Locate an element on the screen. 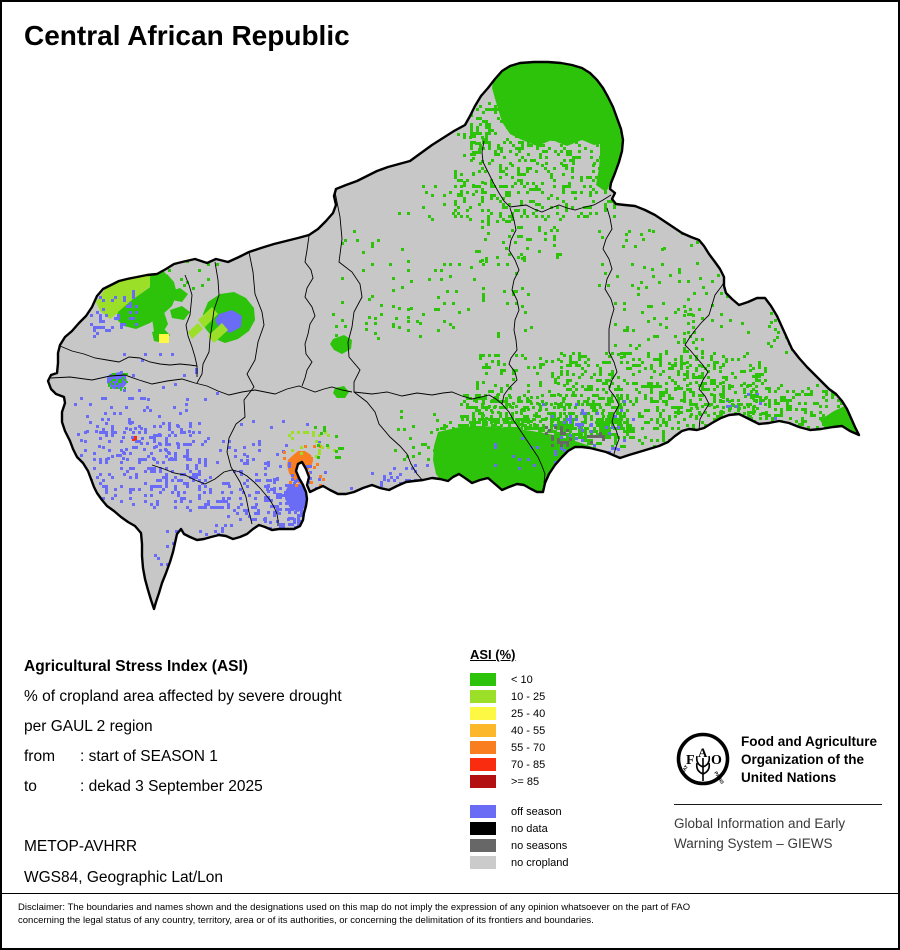 The width and height of the screenshot is (900, 950). fao-org-line2: Organization of the is located at coordinates (802, 759).